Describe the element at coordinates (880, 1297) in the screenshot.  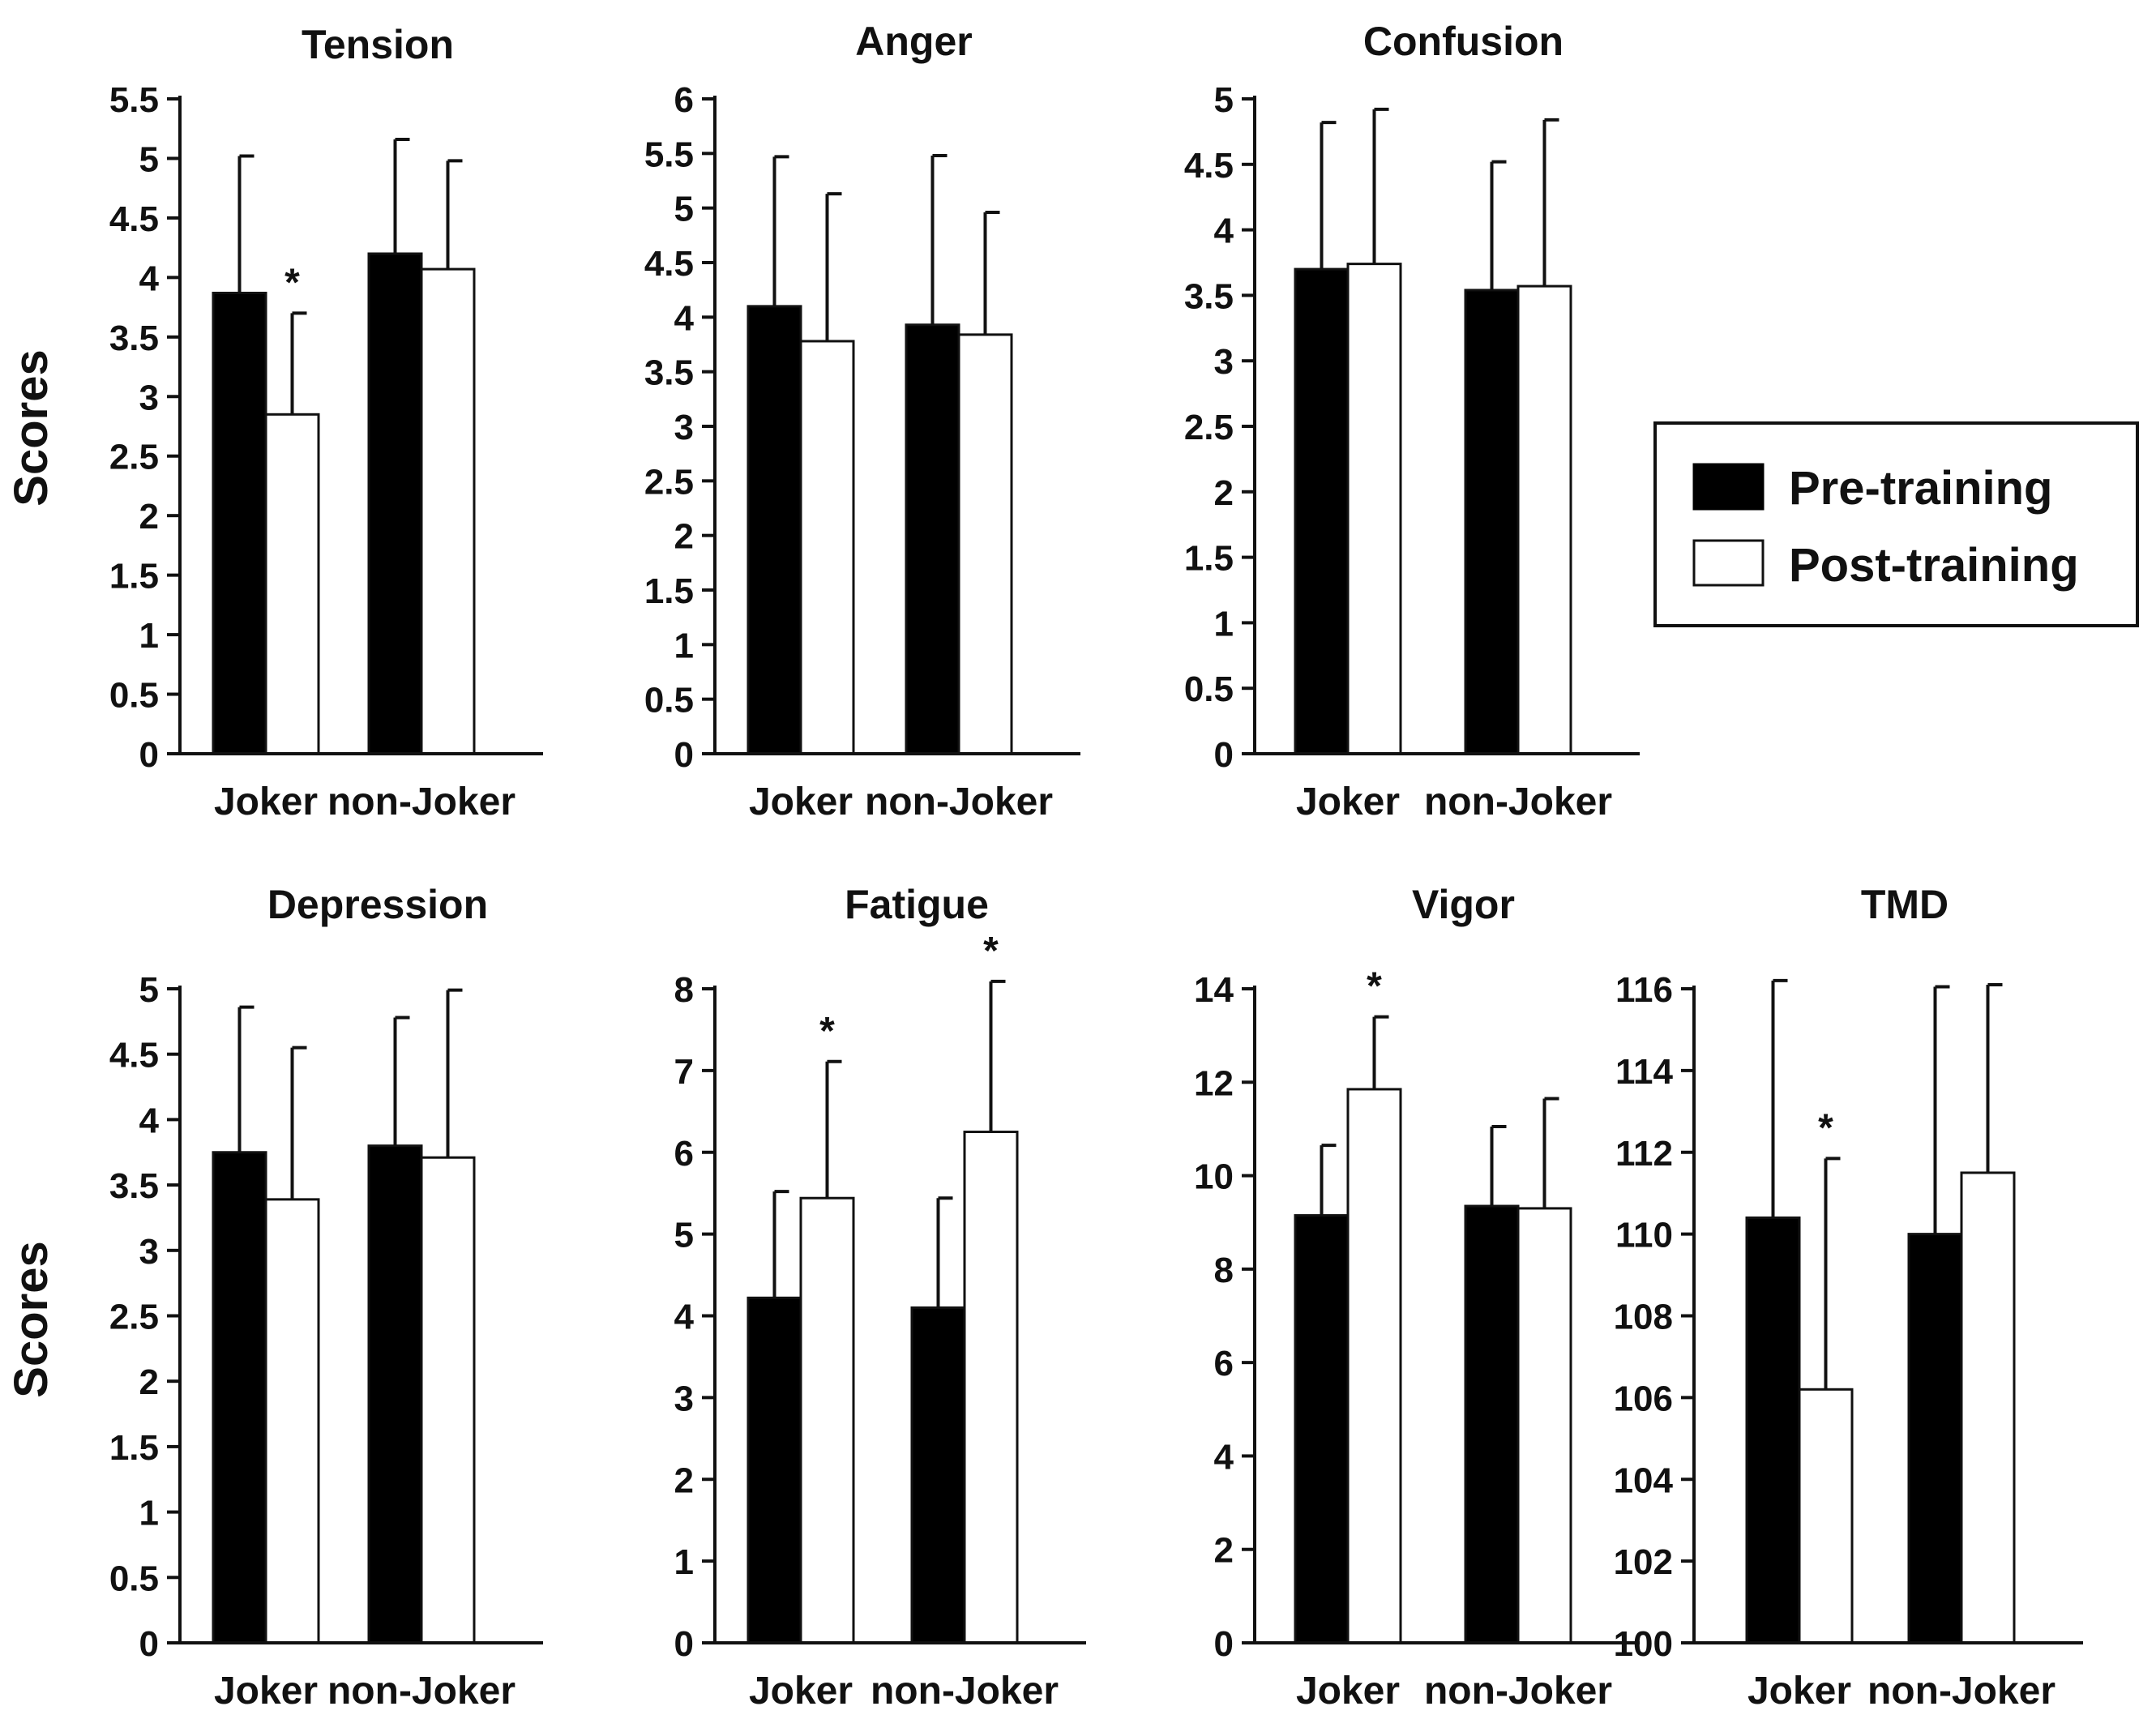
I see `panel-fatigue: Fatigue 0 1 2 3 4 5 6 7 8 * Joker * non-Joker` at that location.